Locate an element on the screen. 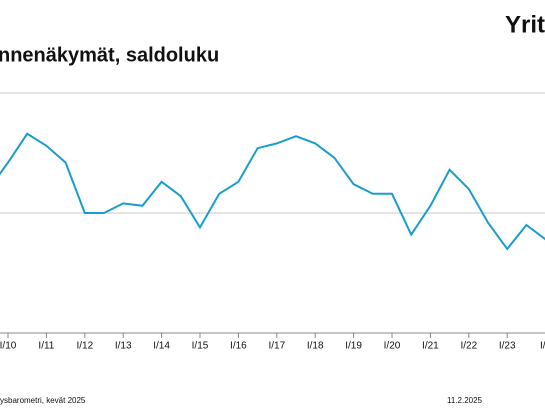  x-tick-label: I/18 is located at coordinates (315, 346).